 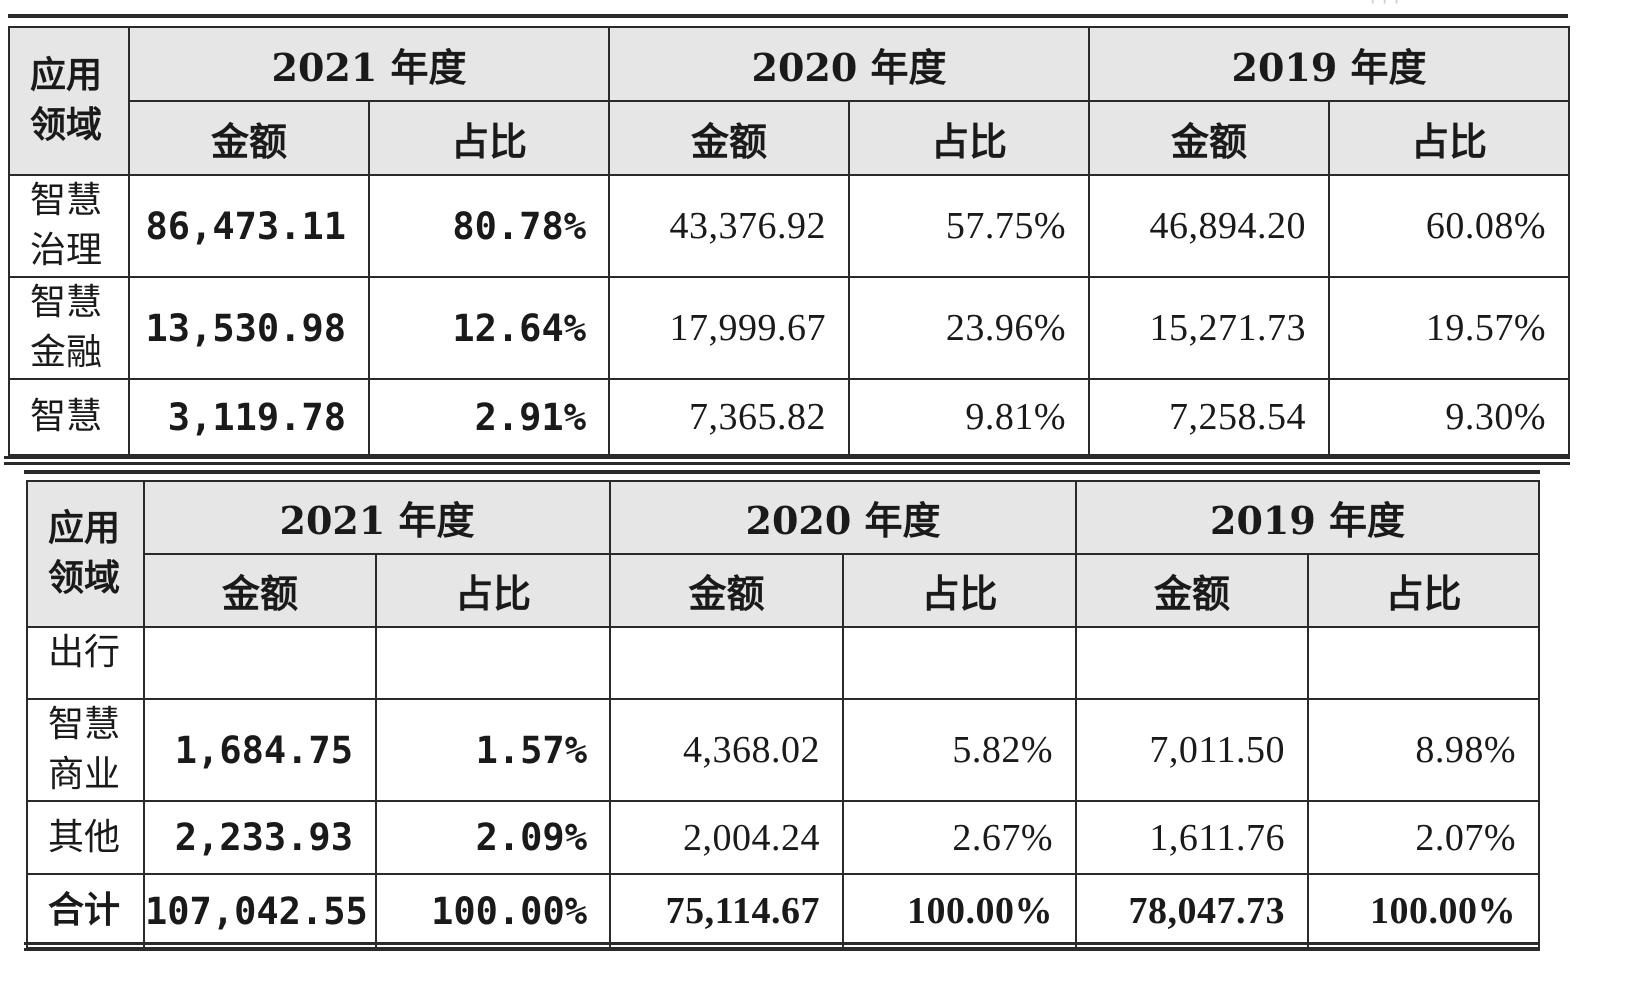 I want to click on row-field: 智慧 商业, so click(x=85, y=750).